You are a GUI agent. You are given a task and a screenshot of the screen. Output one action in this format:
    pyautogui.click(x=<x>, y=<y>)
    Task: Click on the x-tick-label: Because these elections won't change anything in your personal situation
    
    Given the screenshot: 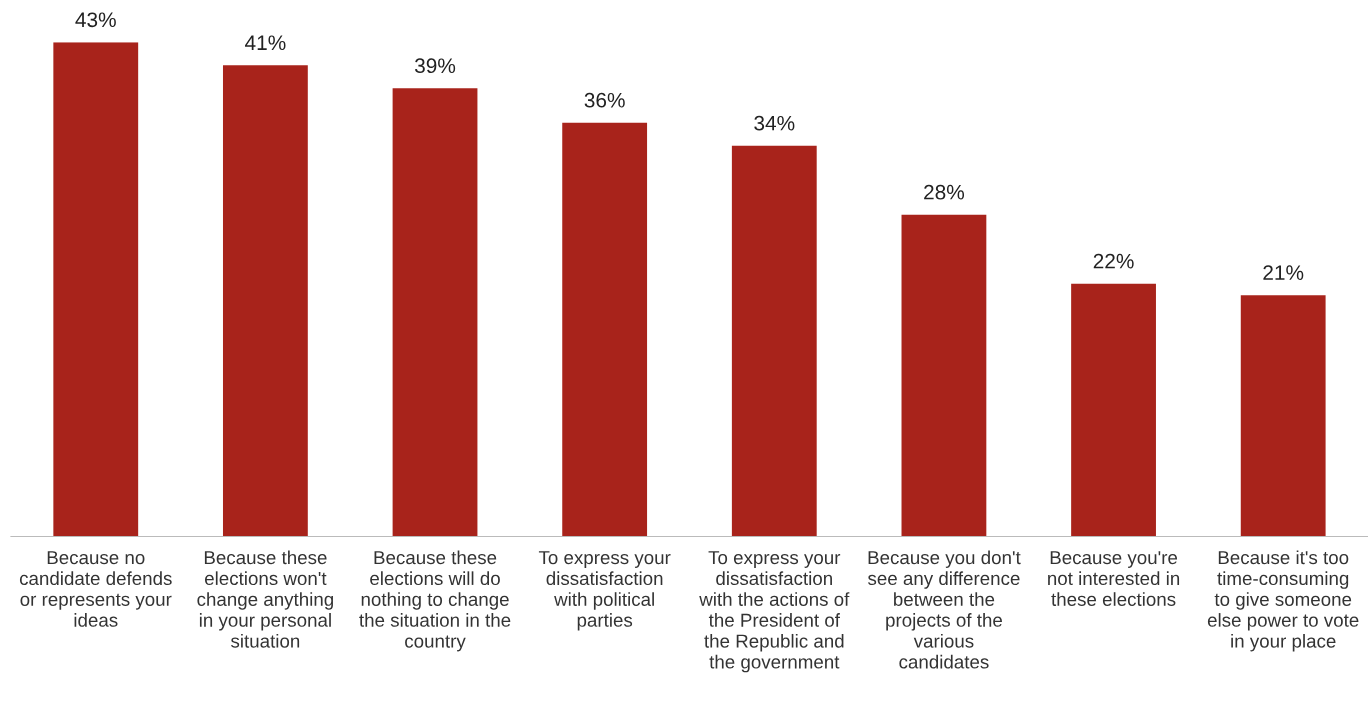 What is the action you would take?
    pyautogui.click(x=265, y=599)
    